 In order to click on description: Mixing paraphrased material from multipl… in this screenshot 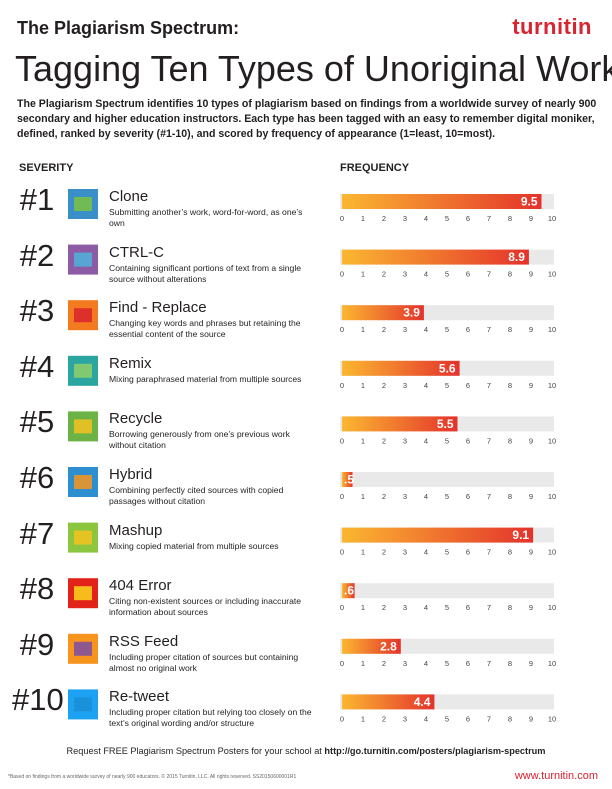, I will do `click(205, 378)`.